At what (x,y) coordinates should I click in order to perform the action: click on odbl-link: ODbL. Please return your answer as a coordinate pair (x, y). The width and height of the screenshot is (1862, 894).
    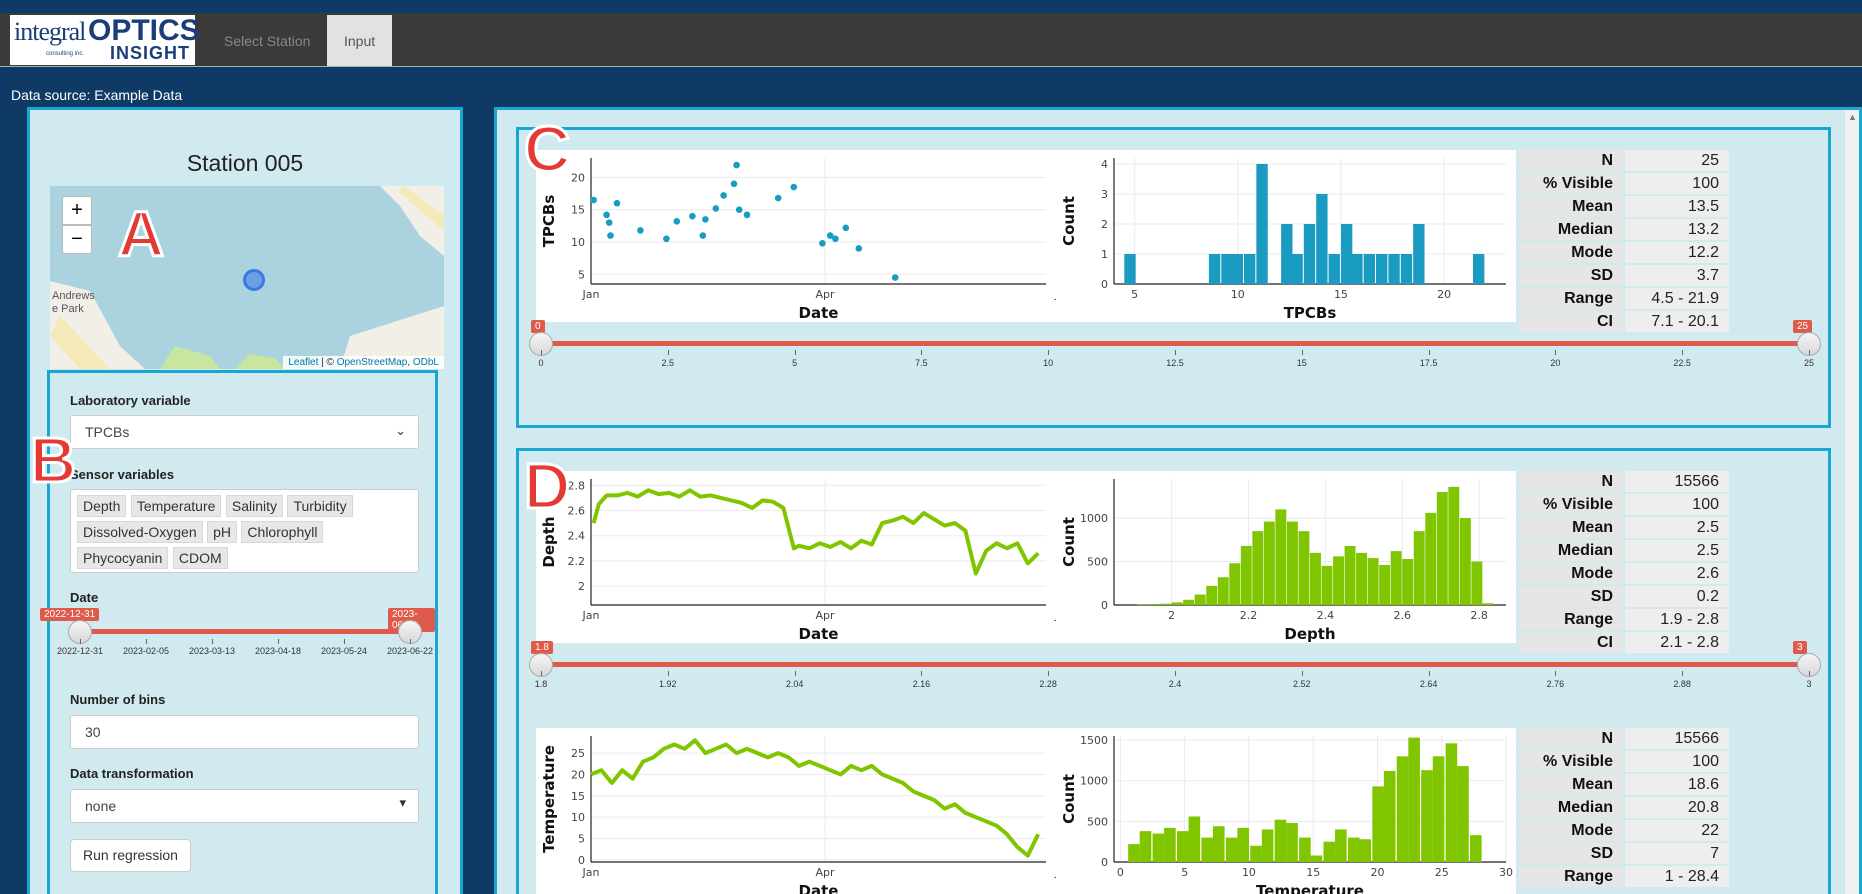
    Looking at the image, I should click on (425, 362).